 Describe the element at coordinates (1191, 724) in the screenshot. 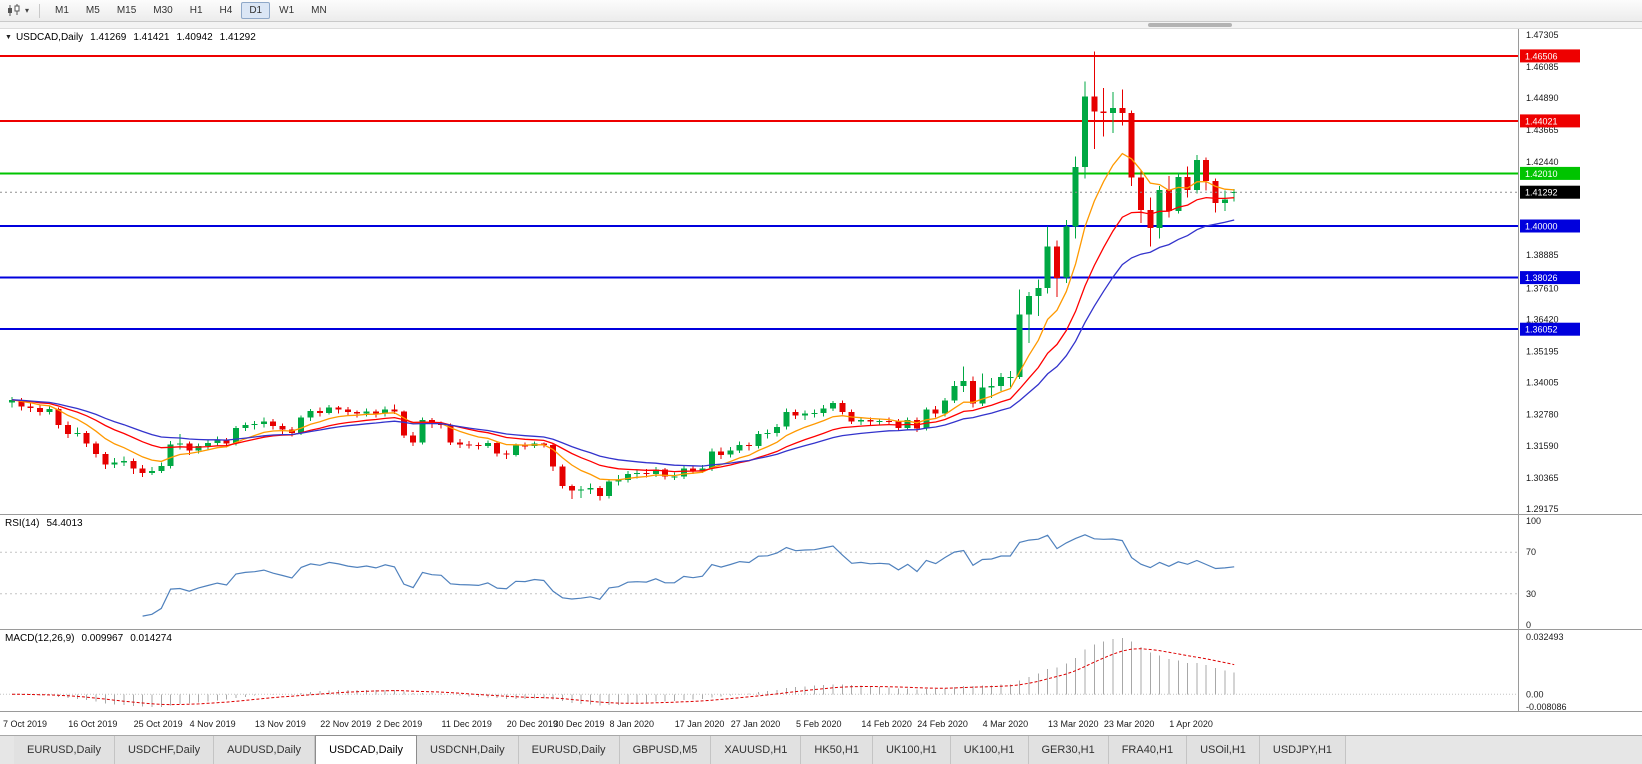

I see `svg-text: 1 Apr 2020` at that location.